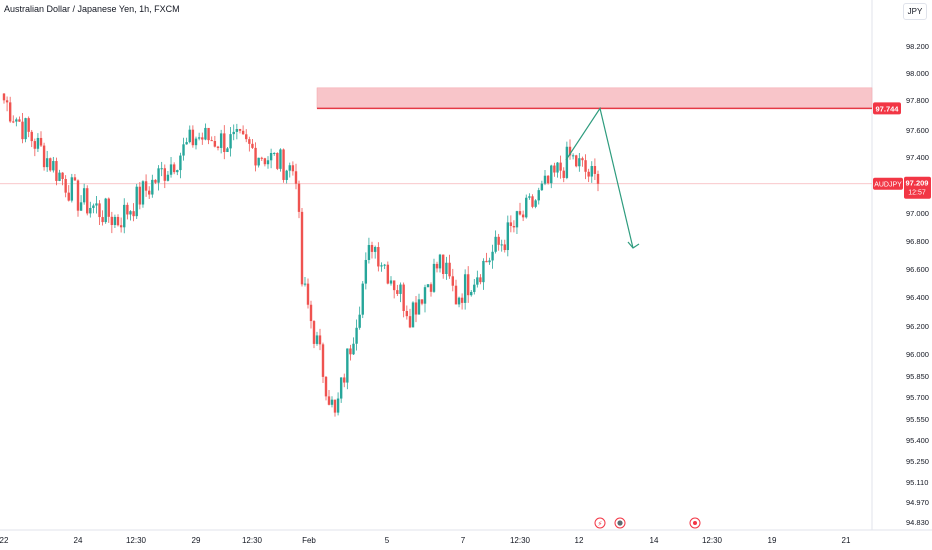 The image size is (932, 550). What do you see at coordinates (599, 177) in the screenshot?
I see `projection-path` at bounding box center [599, 177].